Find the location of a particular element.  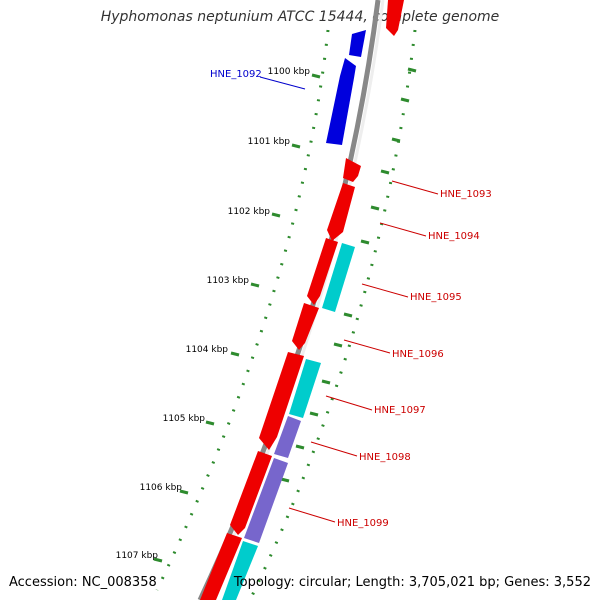

ruler-tick-label-2: 1102 kbp is located at coordinates (249, 212).